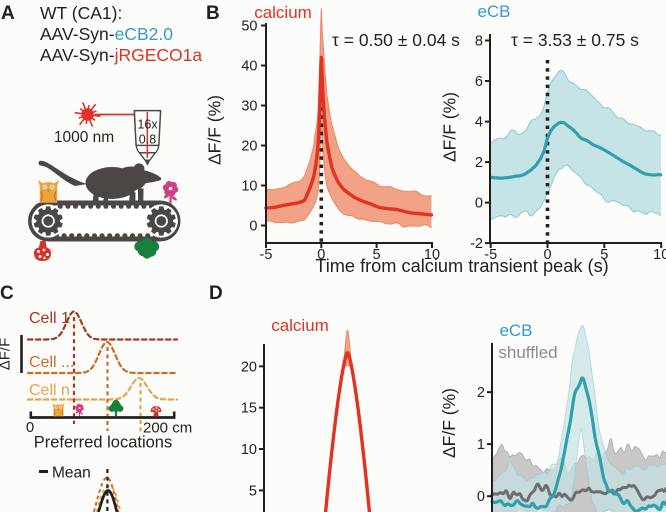  I want to click on svg-text: 0.8, so click(147, 140).